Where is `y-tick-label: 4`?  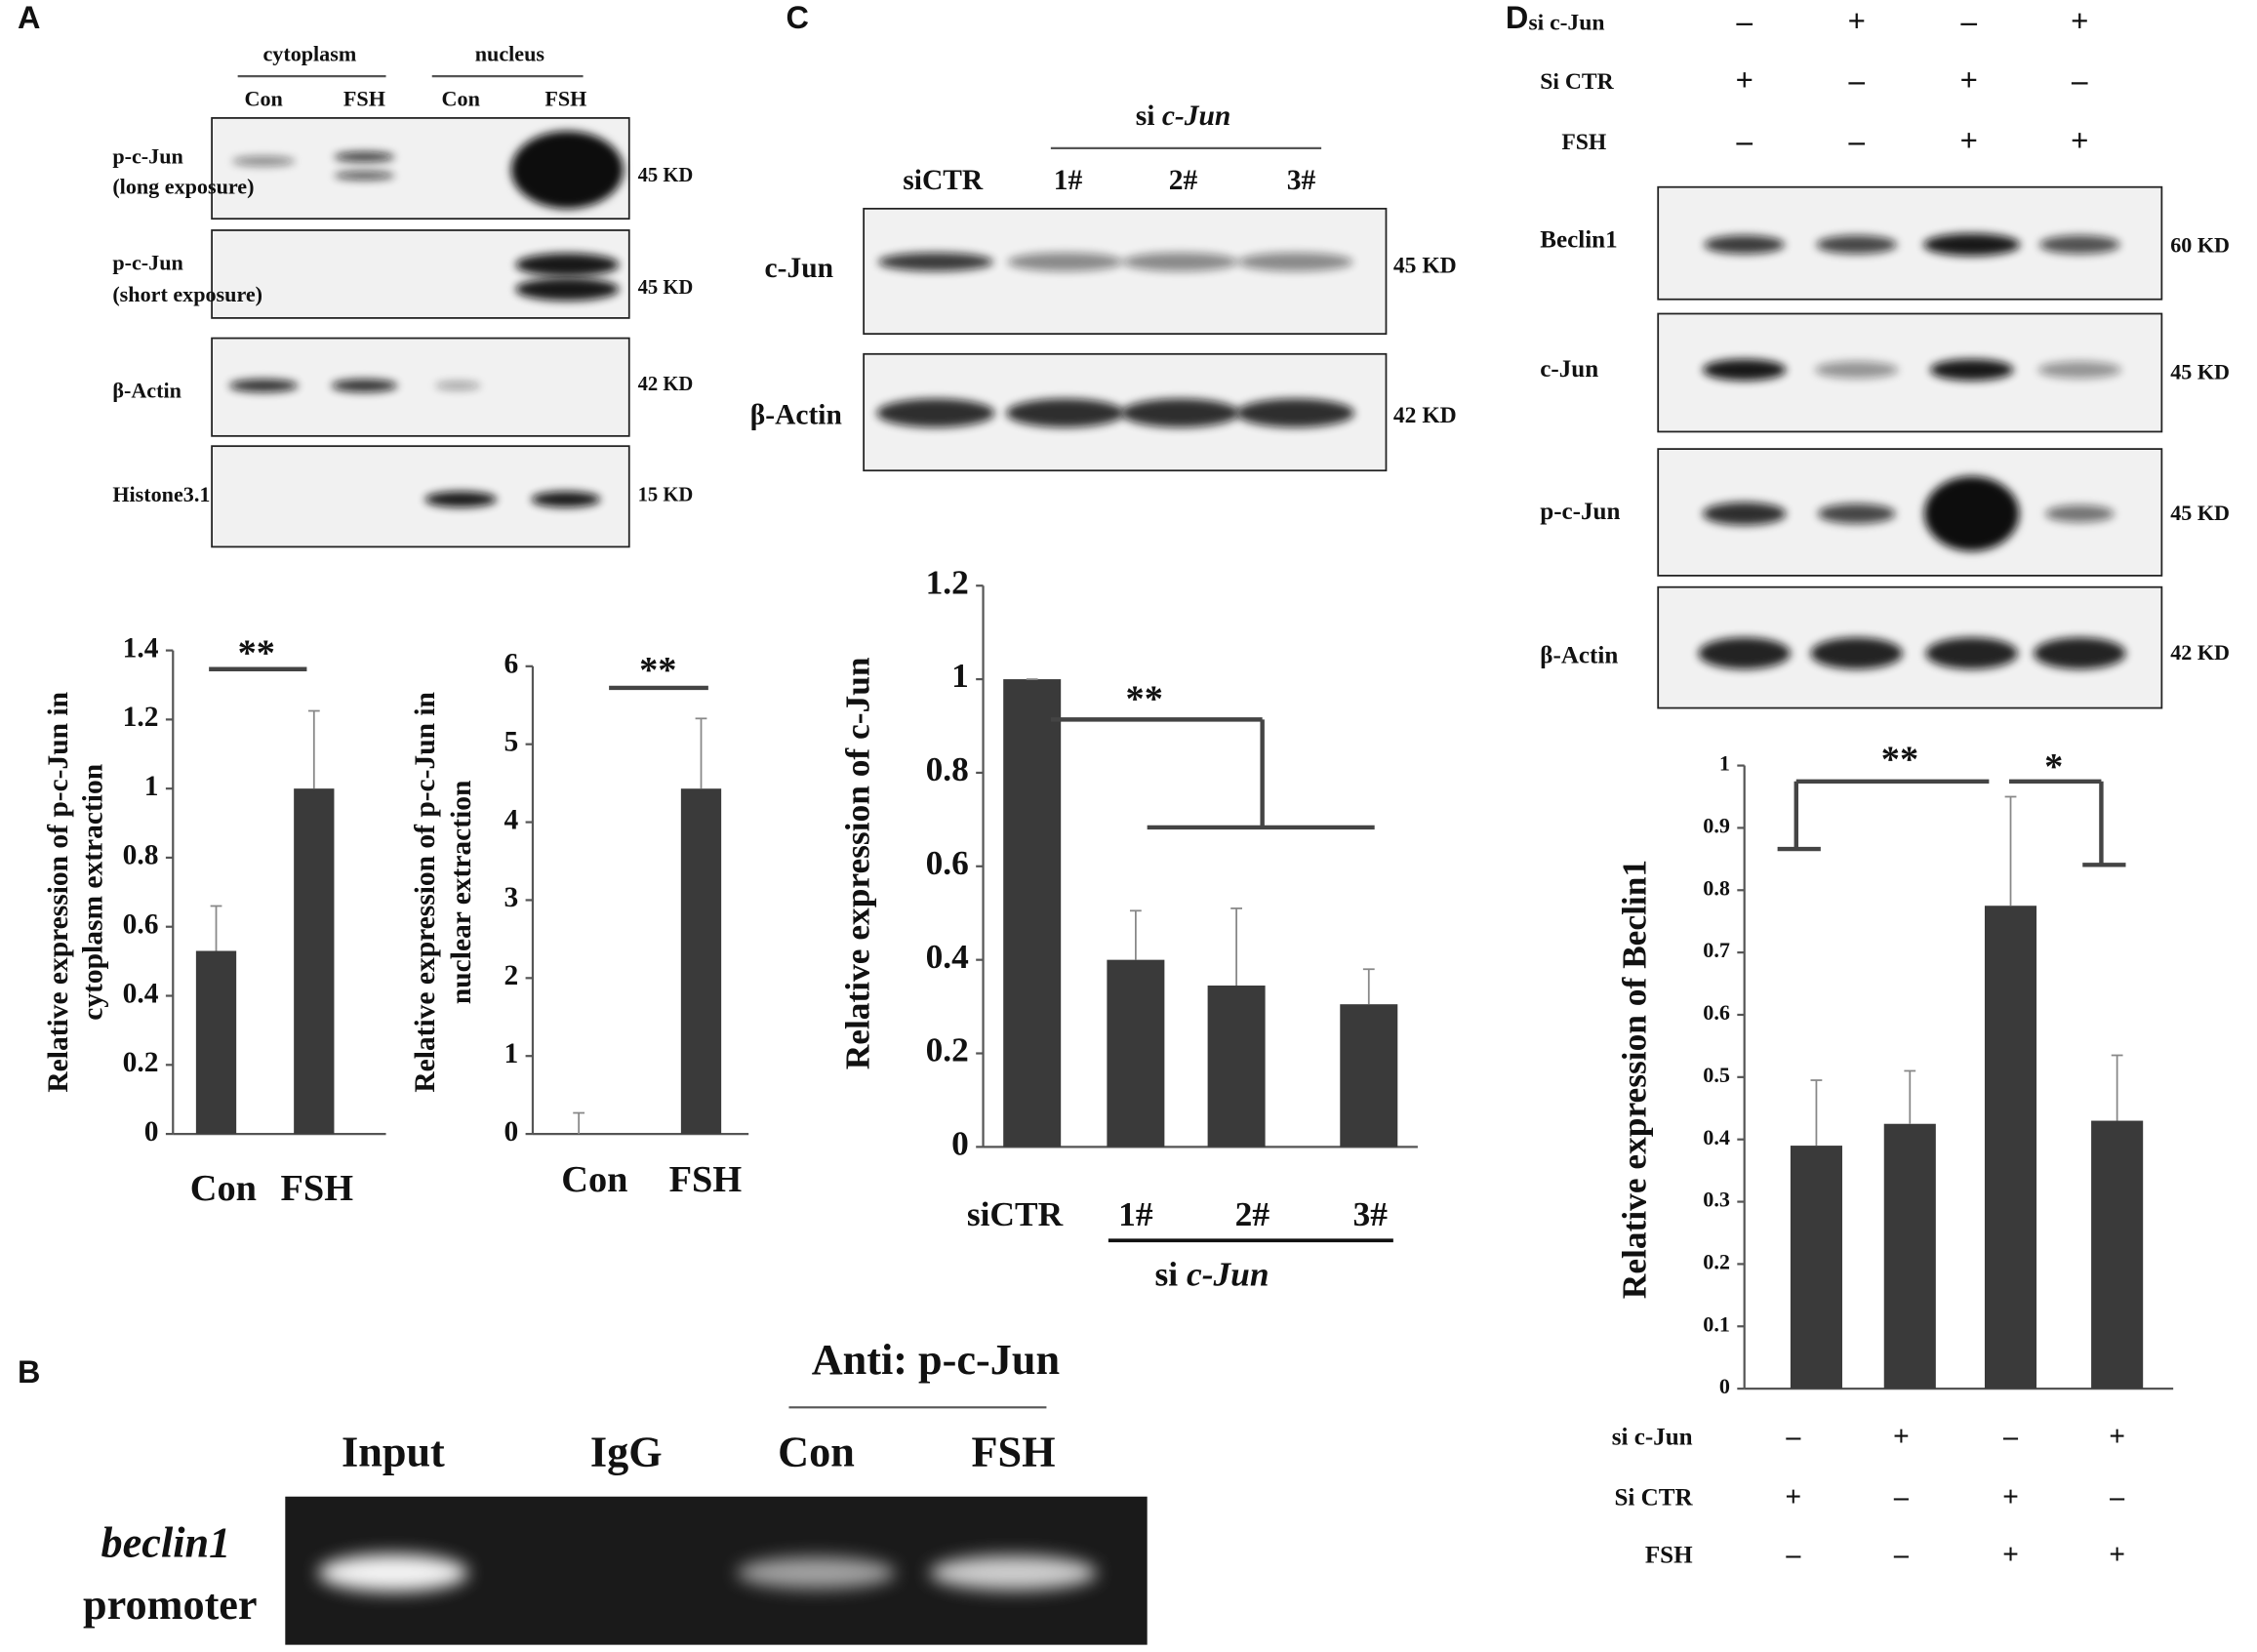
y-tick-label: 4 is located at coordinates (511, 819).